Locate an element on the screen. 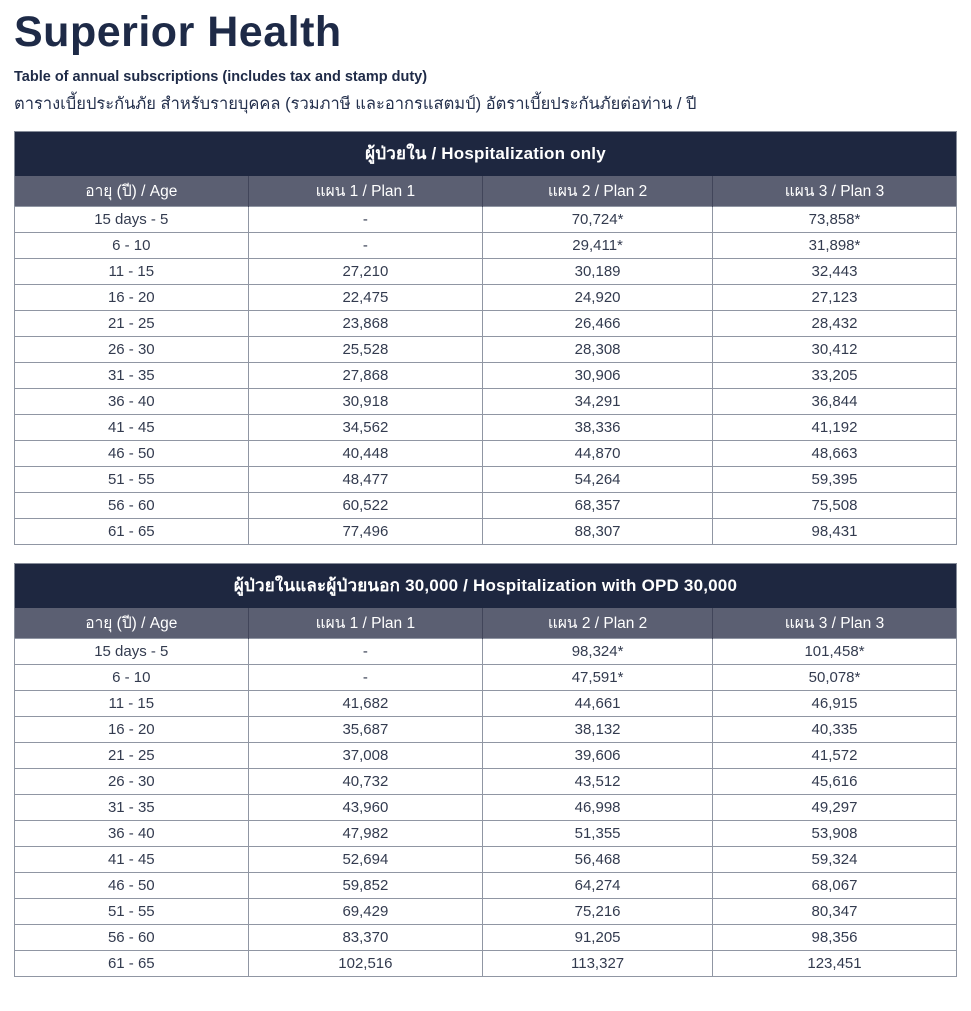 This screenshot has width=971, height=1011. premium-cell: 59,395 is located at coordinates (834, 479).